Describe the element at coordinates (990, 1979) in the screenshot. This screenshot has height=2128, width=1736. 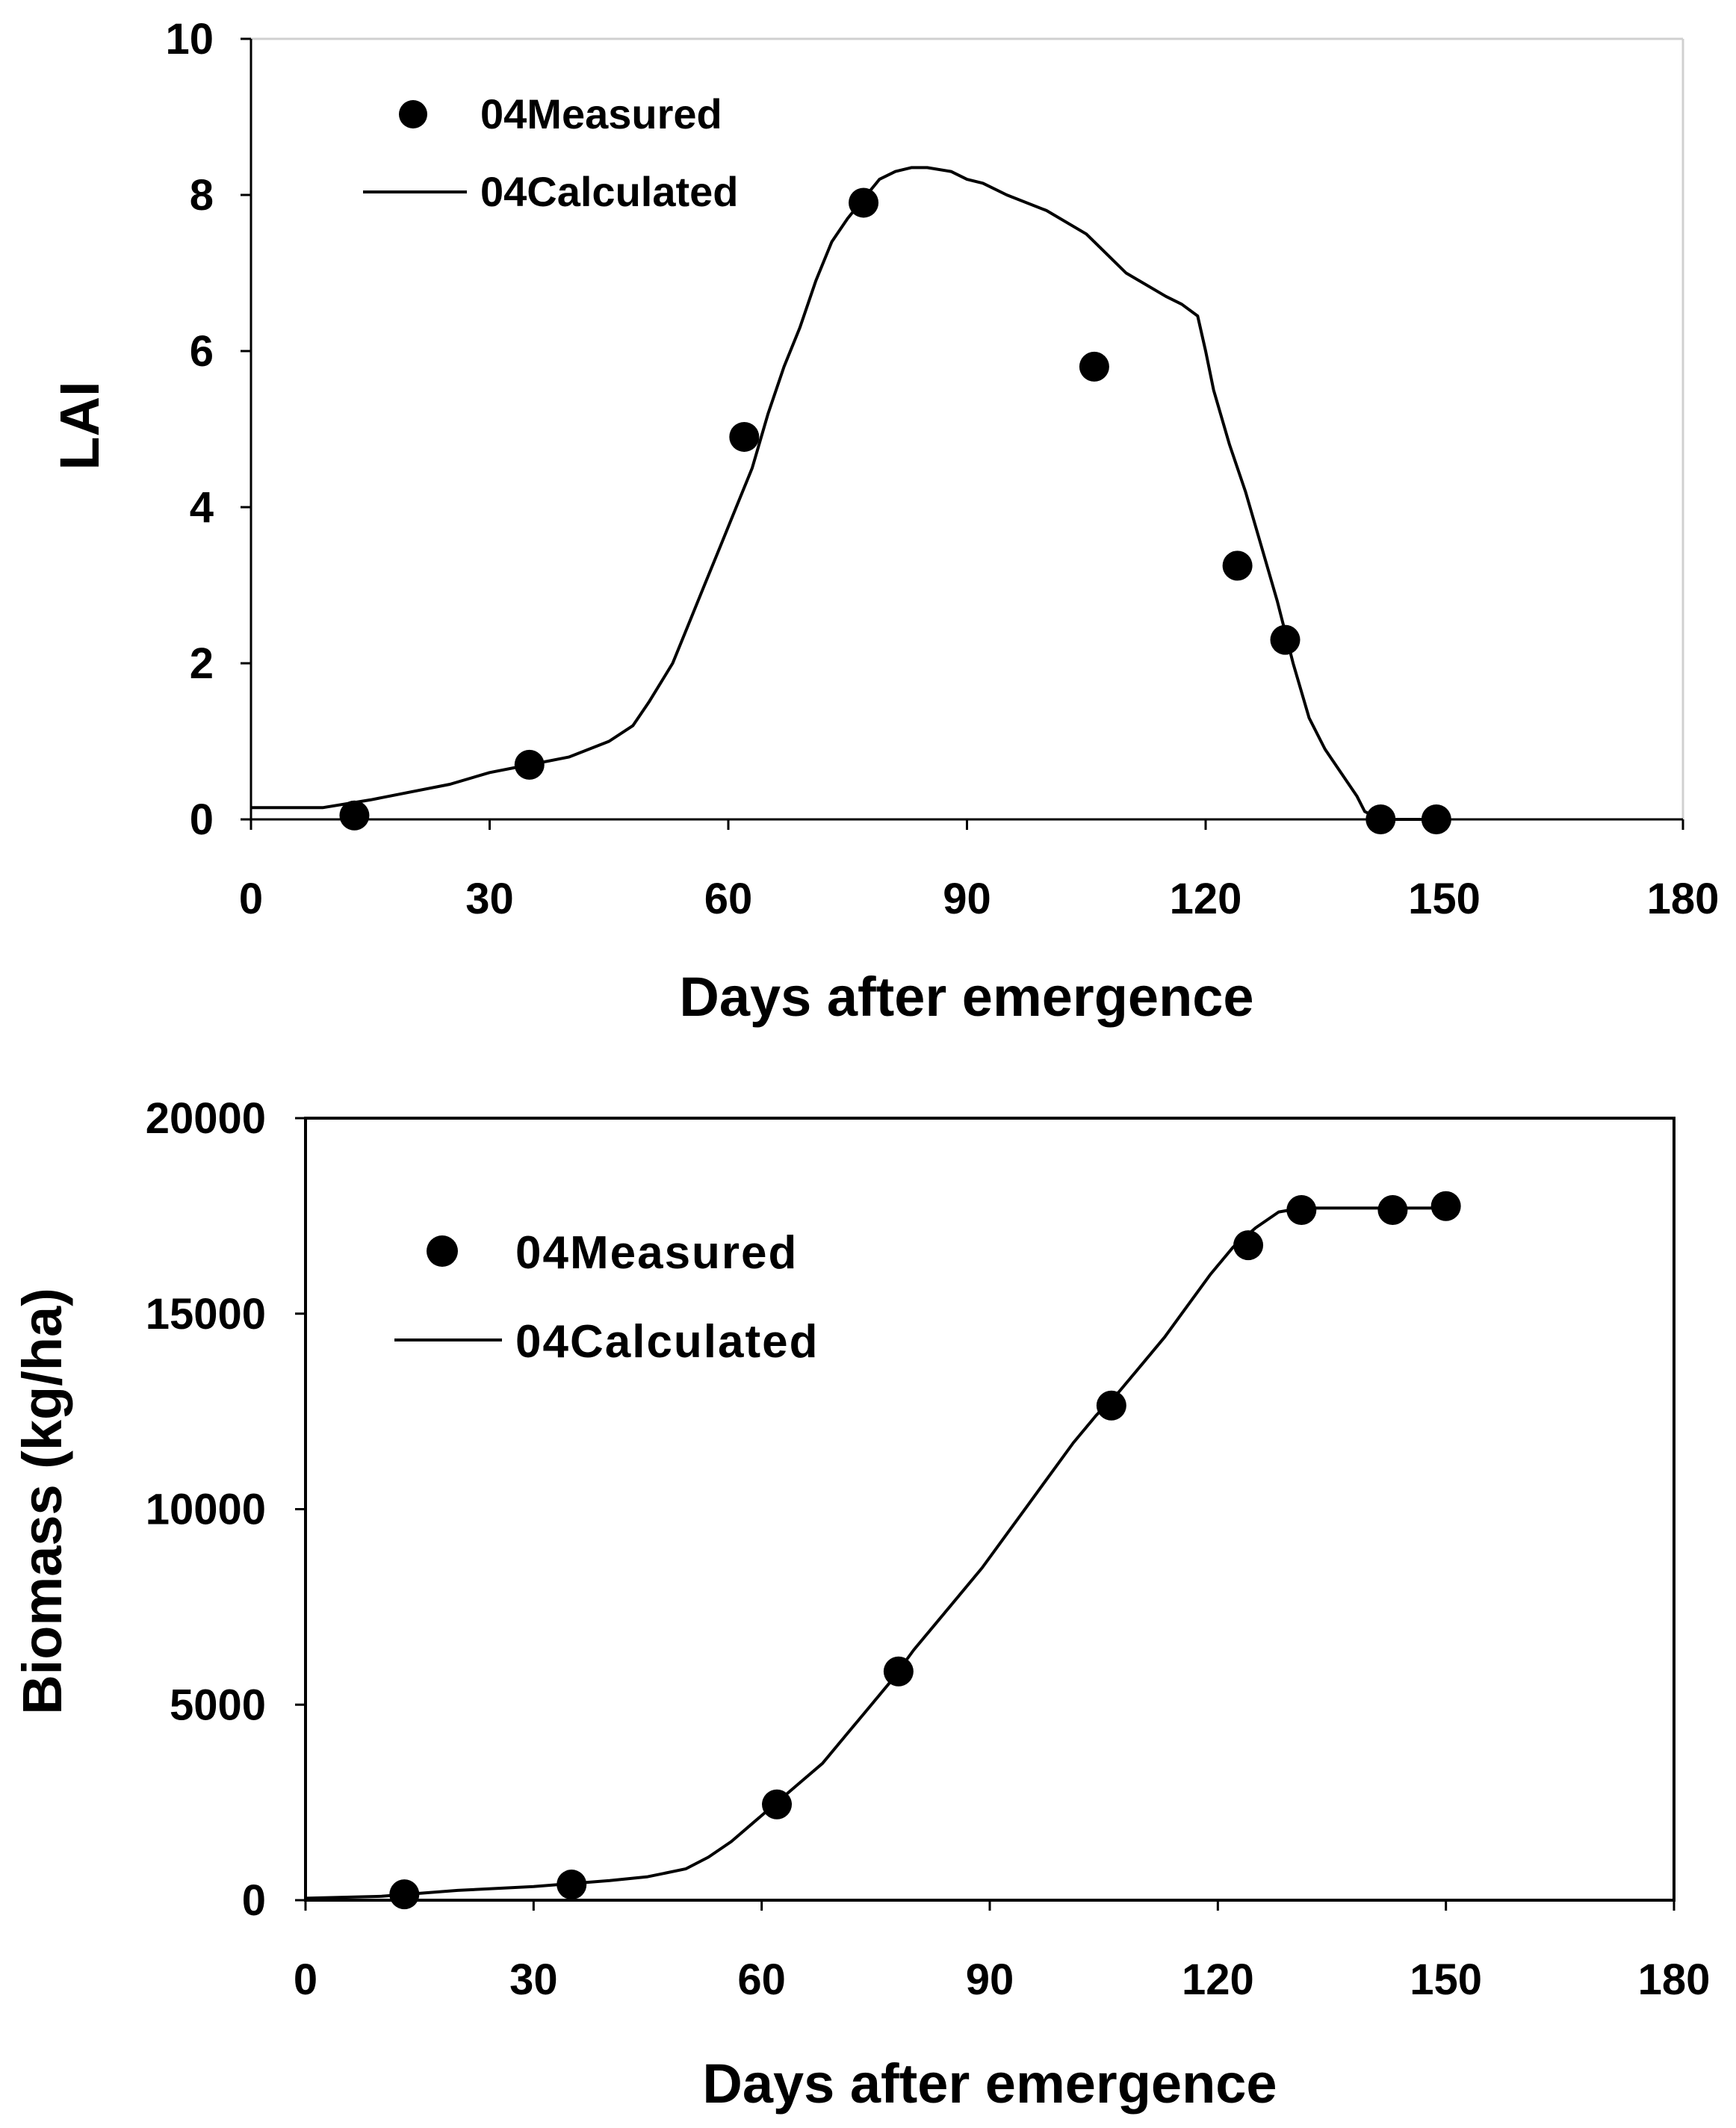
I see `biomass-x-tick-label: 90` at that location.